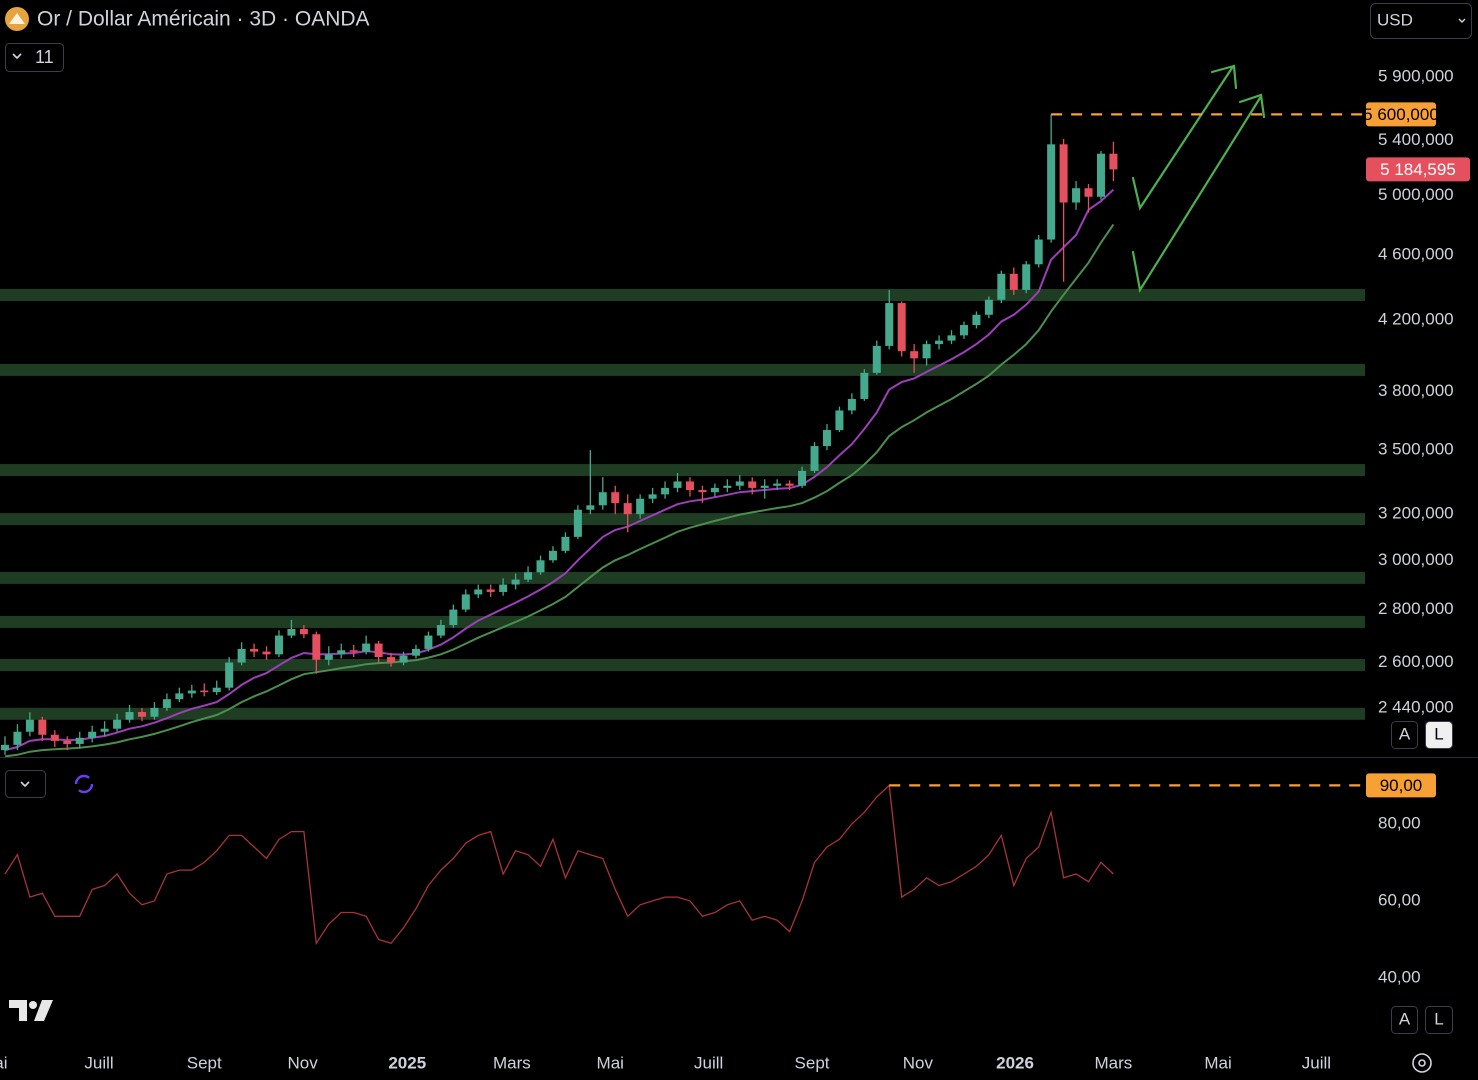 The height and width of the screenshot is (1080, 1478). What do you see at coordinates (1416, 390) in the screenshot?
I see `y-tick-label: 3 800,000` at bounding box center [1416, 390].